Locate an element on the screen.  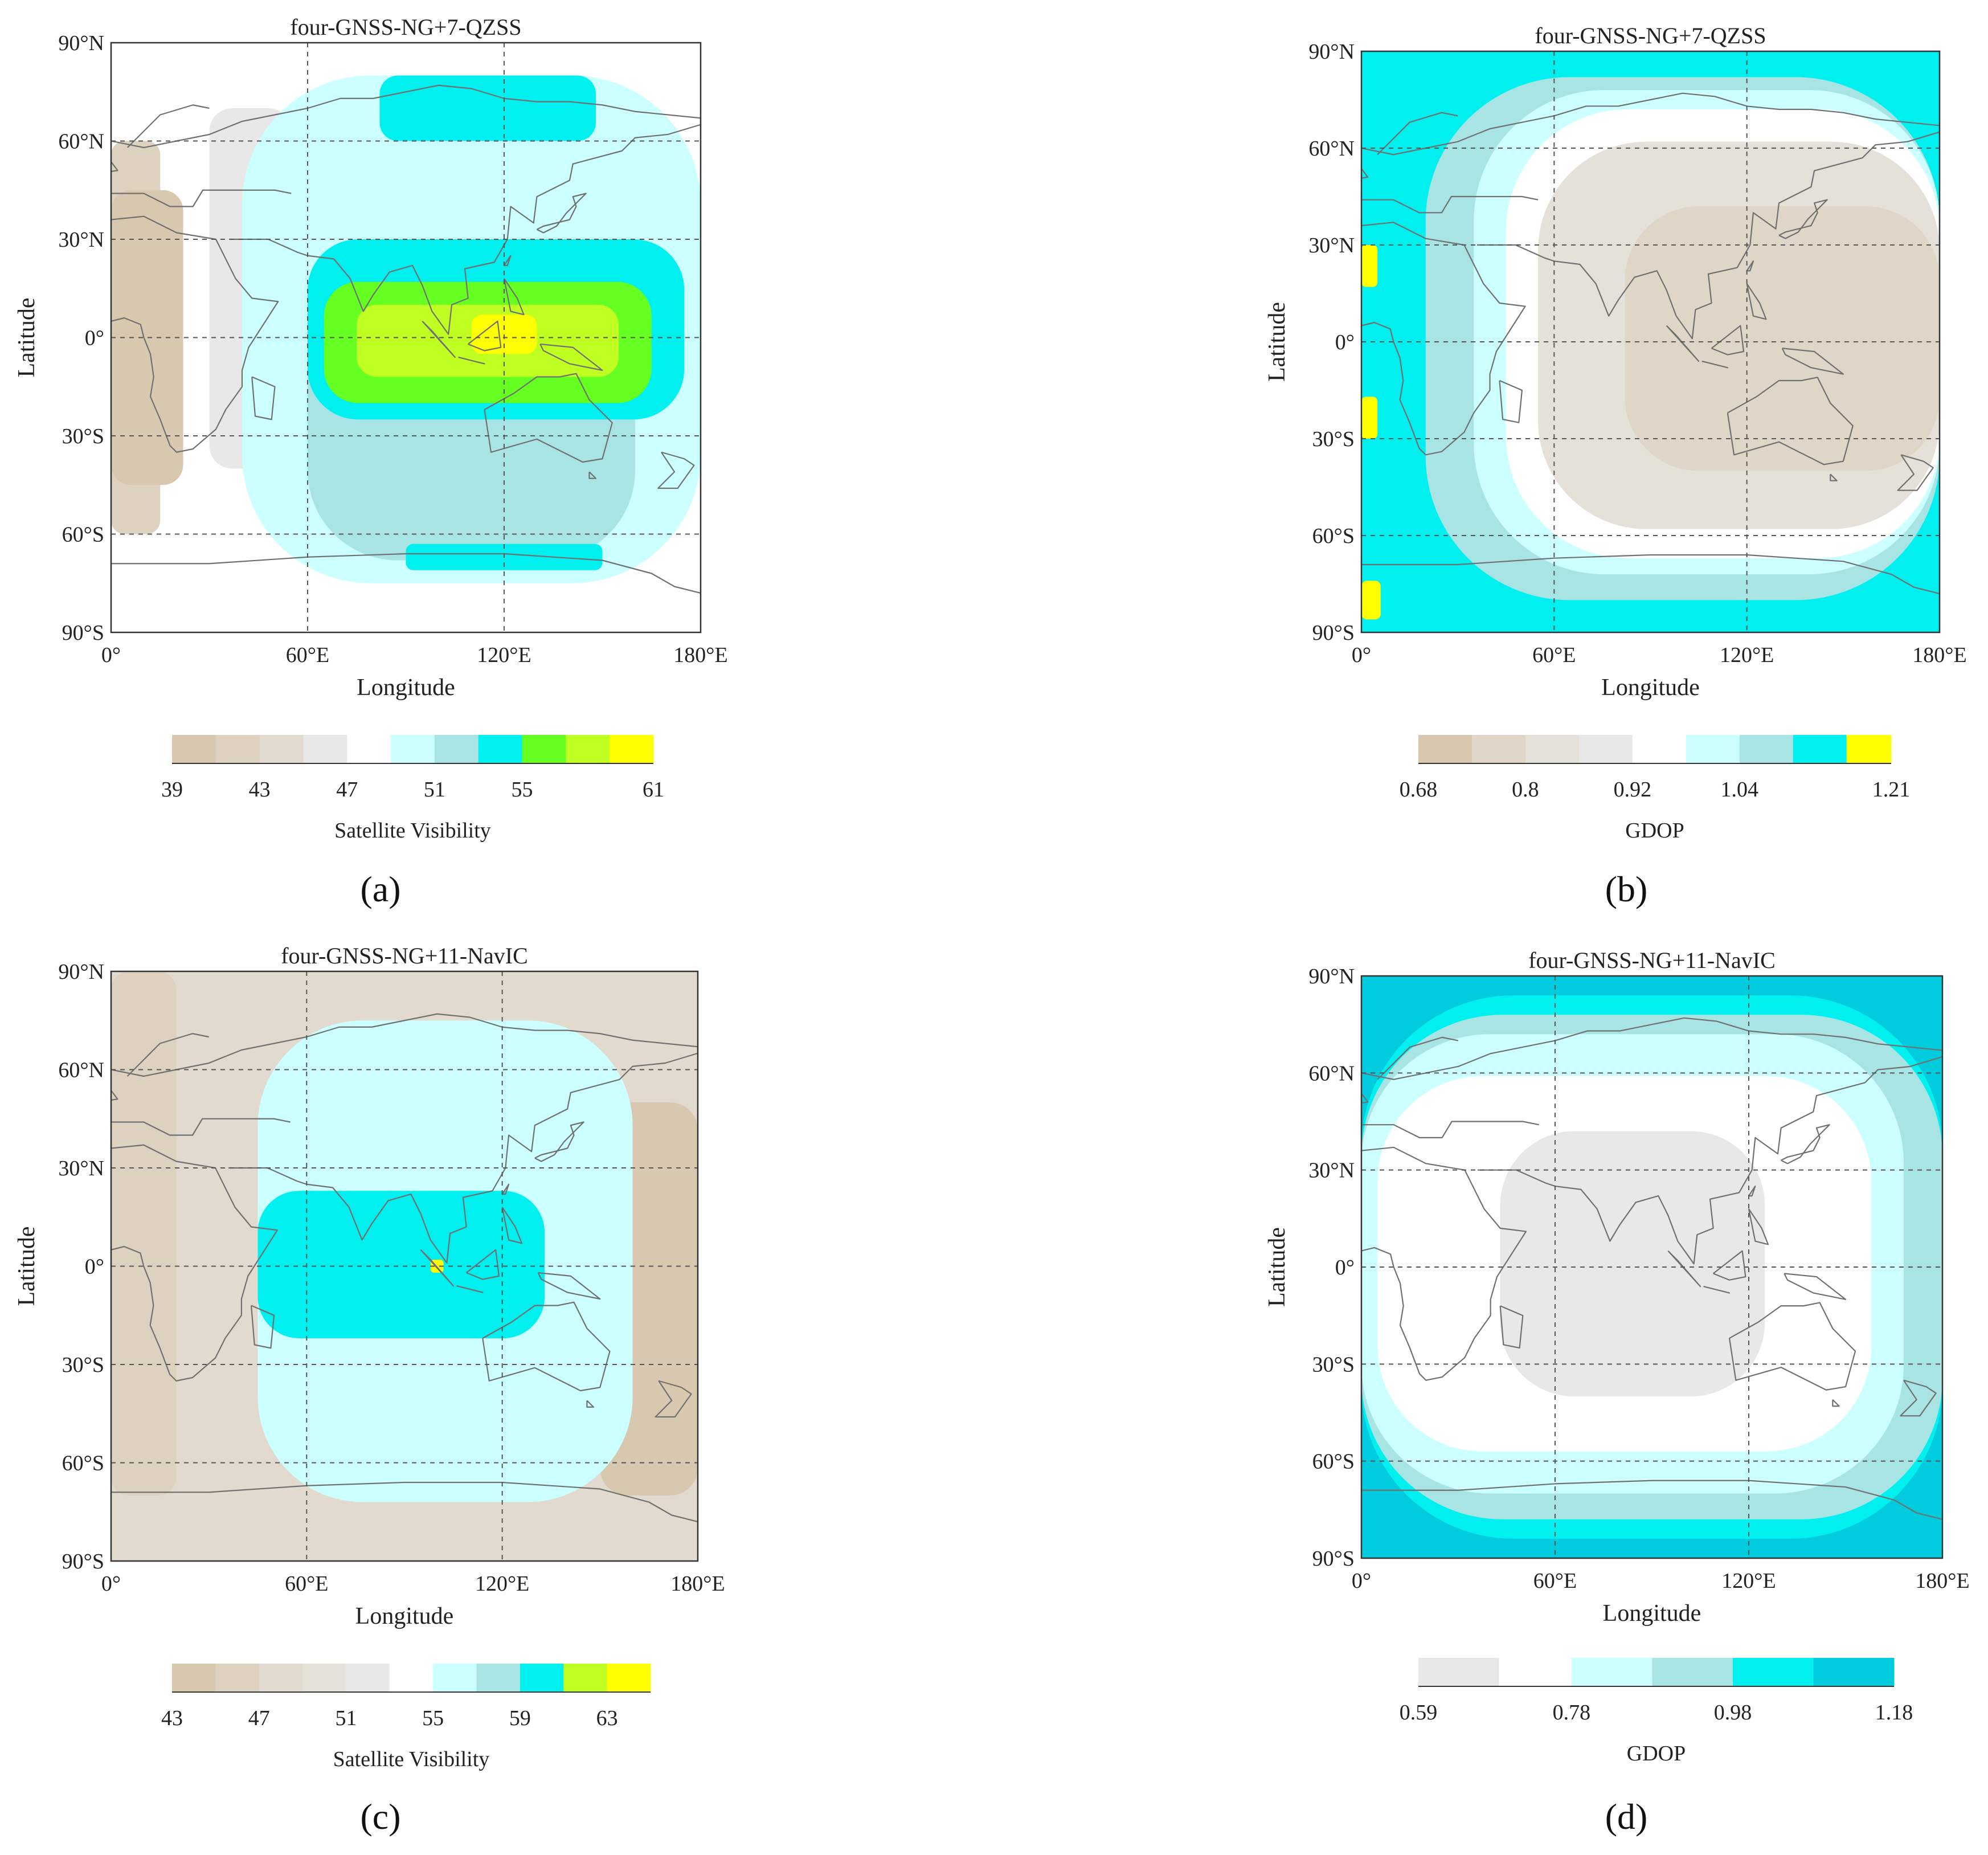
y-tick-label: 0° is located at coordinates (1345, 342).